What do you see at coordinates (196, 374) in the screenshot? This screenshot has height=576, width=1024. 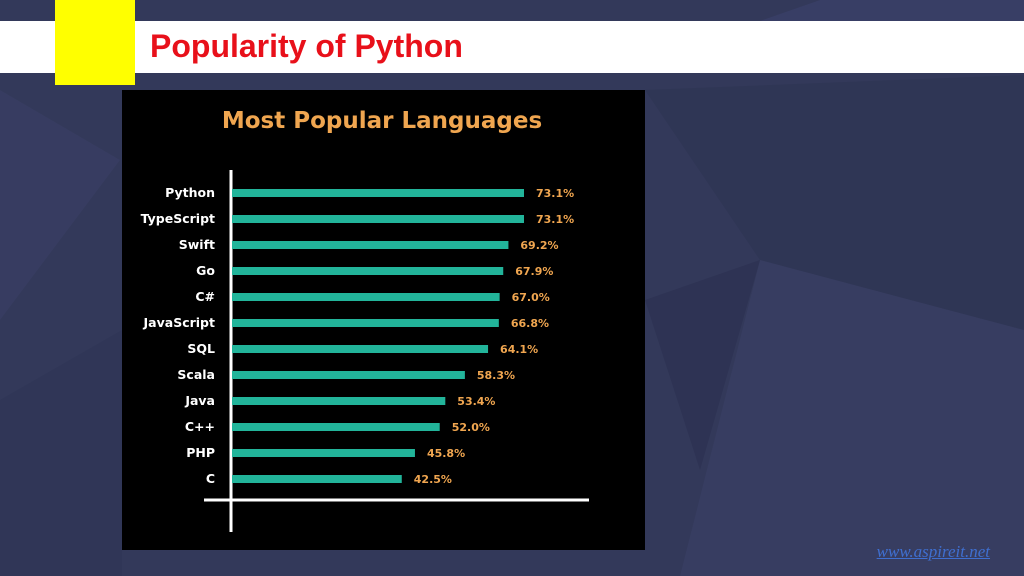 I see `category-label: Scala` at bounding box center [196, 374].